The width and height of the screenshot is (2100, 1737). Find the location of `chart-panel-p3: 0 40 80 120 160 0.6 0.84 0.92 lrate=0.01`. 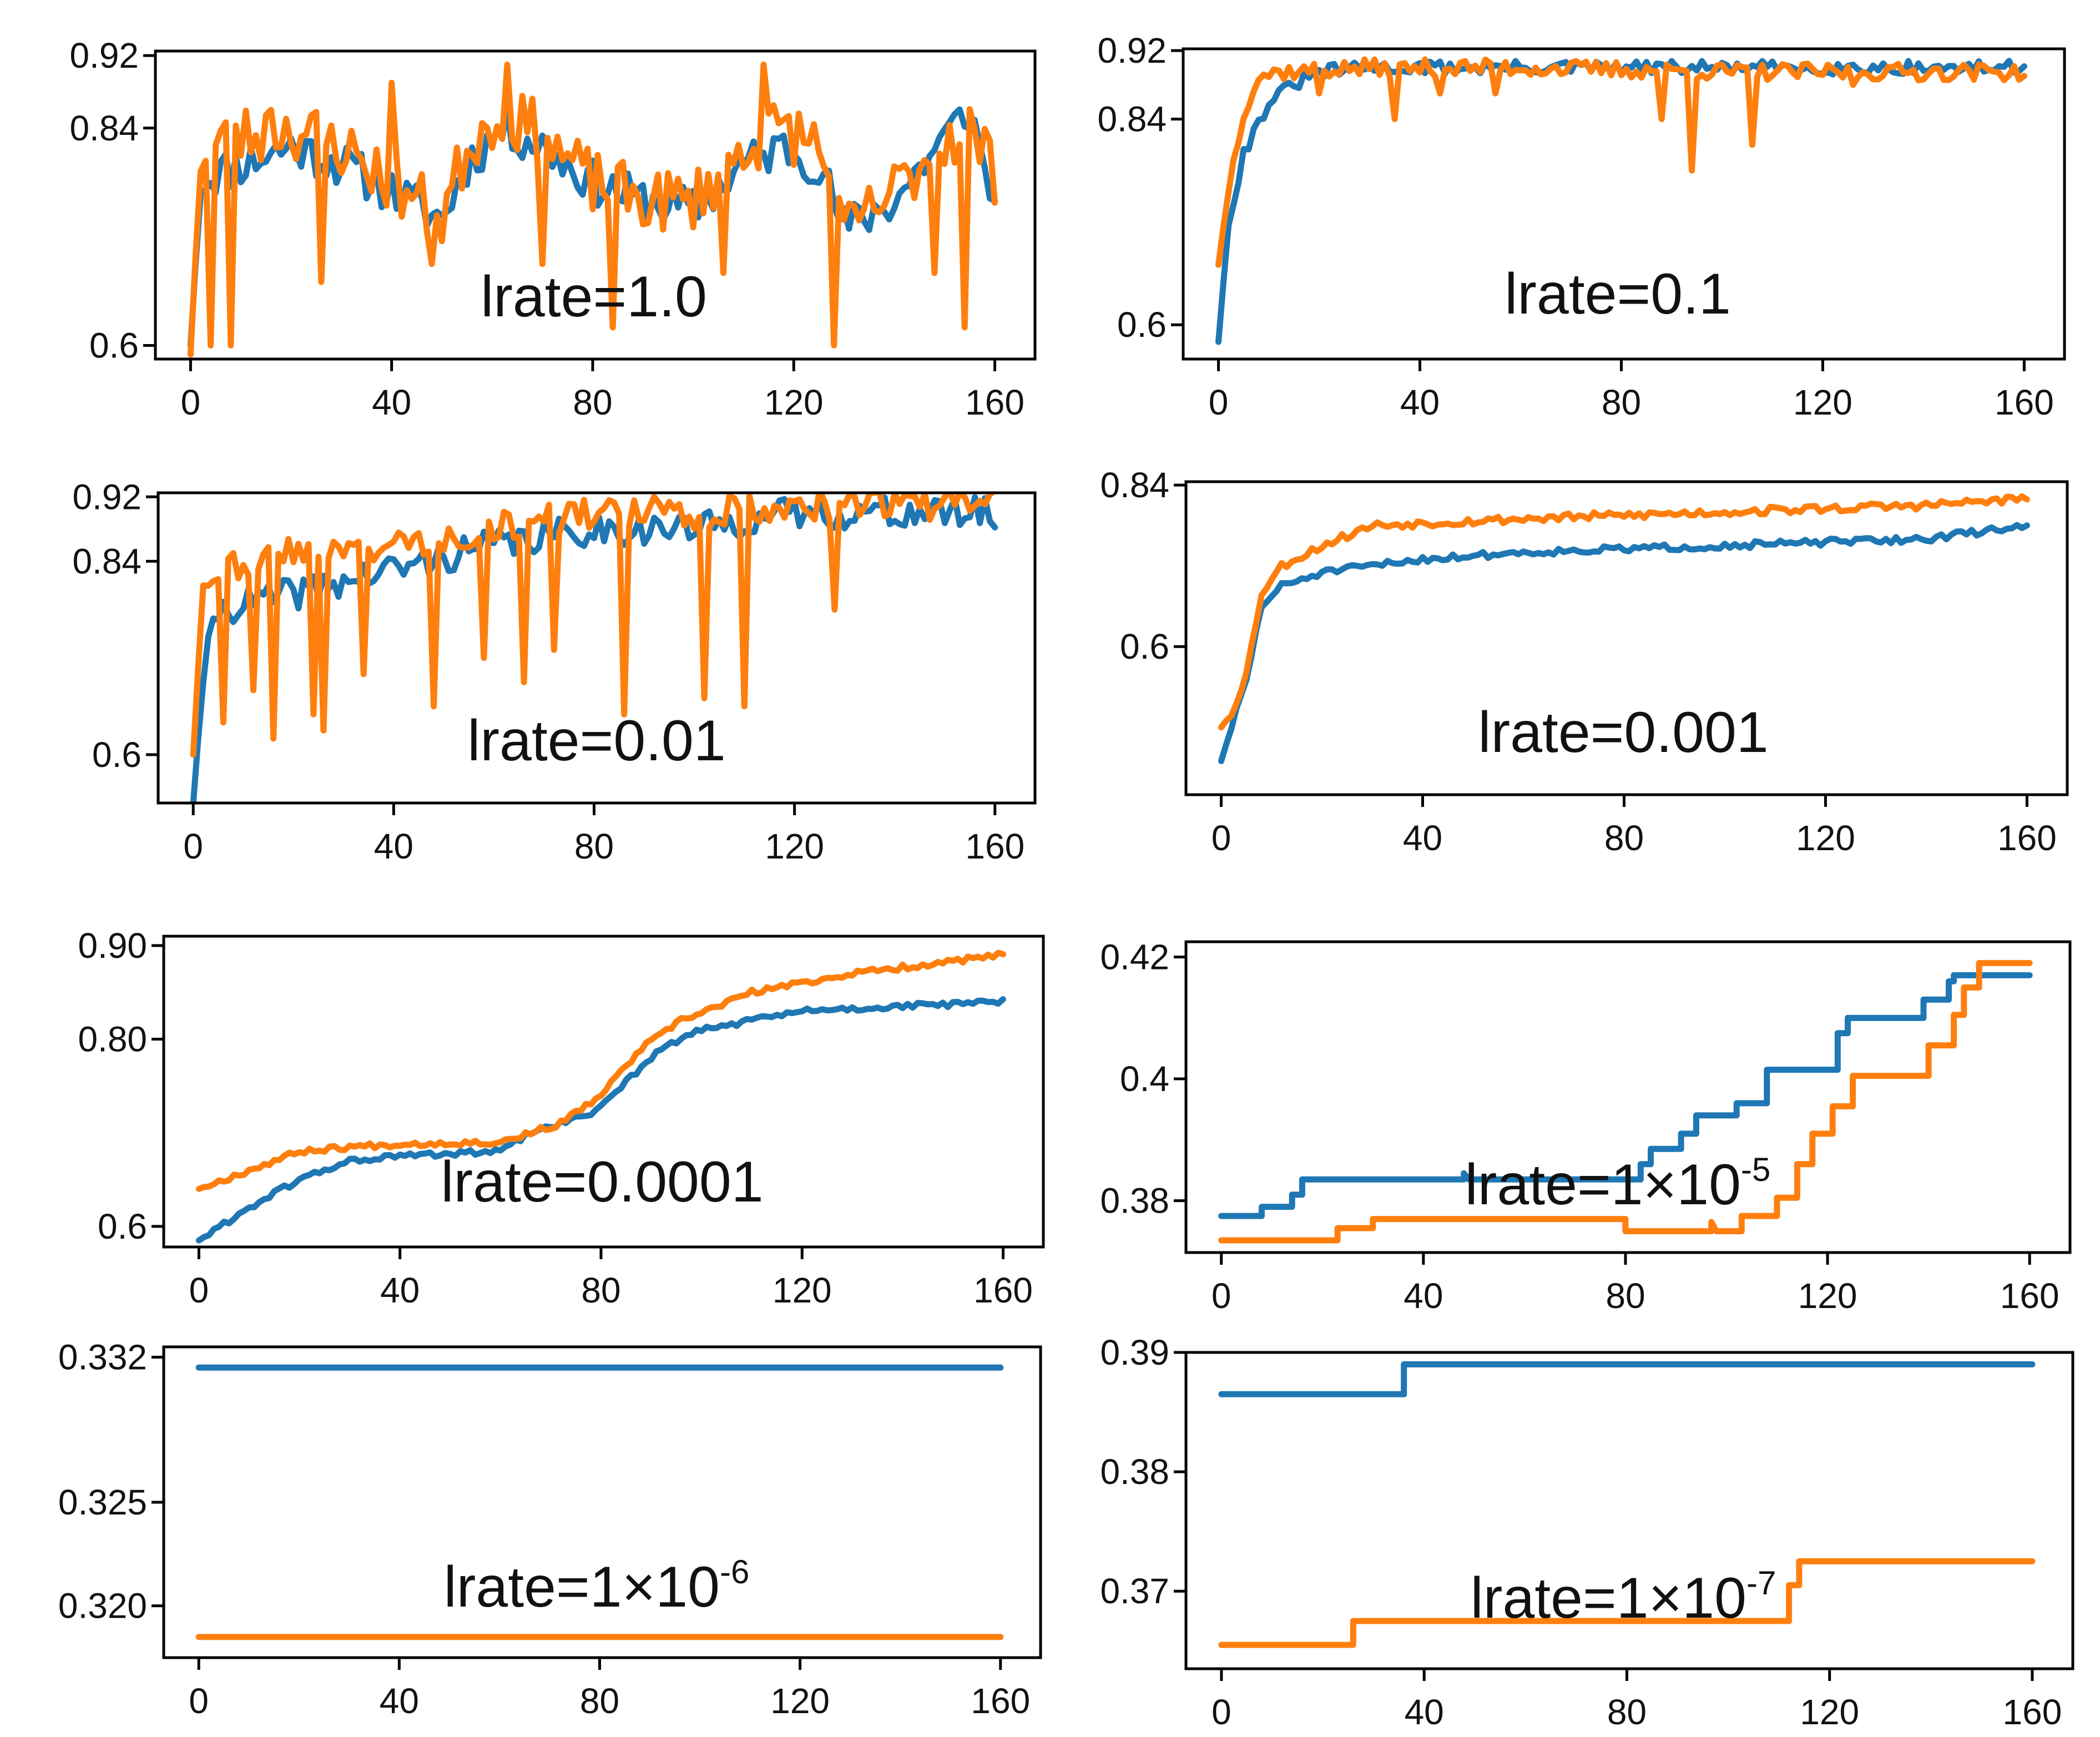

chart-panel-p3: 0 40 80 120 160 0.6 0.84 0.92 lrate=0.01 is located at coordinates (554, 671).